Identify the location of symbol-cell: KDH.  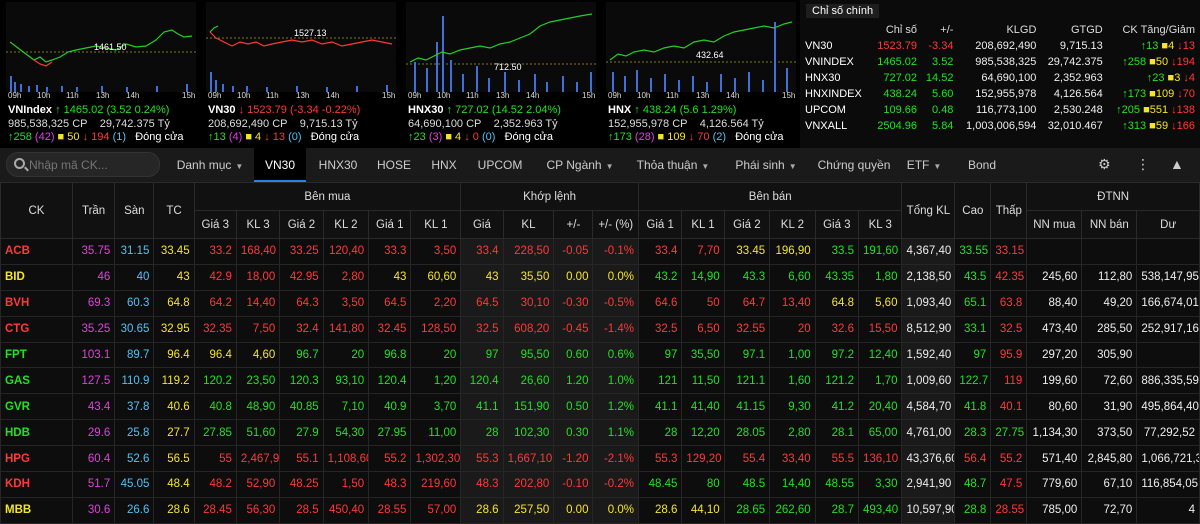
(36, 484).